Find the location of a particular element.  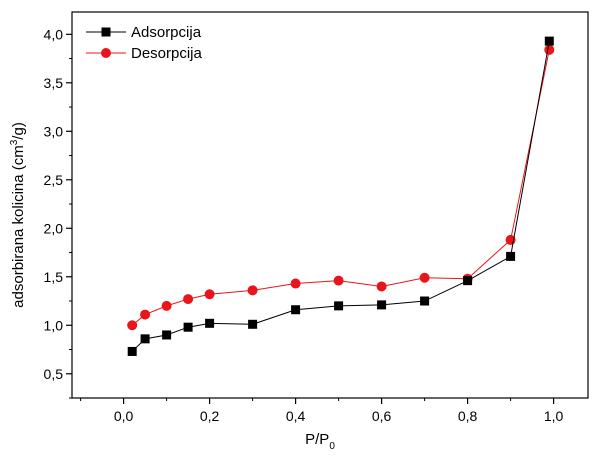

y-tick-label: 2,0 is located at coordinates (54, 228).